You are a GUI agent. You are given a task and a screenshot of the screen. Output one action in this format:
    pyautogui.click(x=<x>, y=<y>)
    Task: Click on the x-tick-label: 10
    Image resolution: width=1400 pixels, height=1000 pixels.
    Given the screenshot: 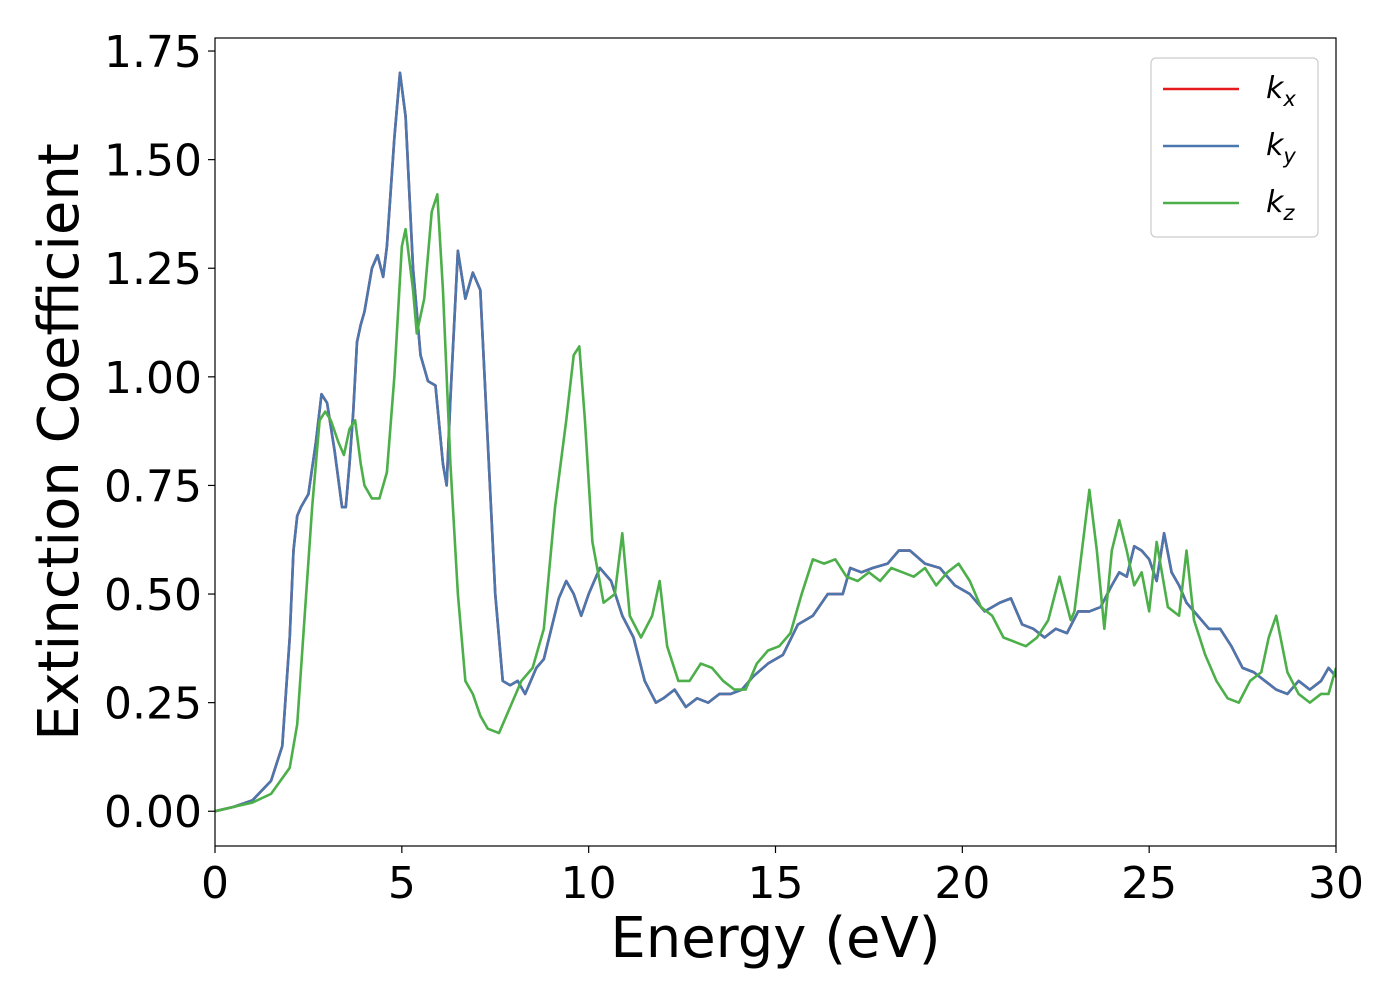 What is the action you would take?
    pyautogui.click(x=589, y=883)
    